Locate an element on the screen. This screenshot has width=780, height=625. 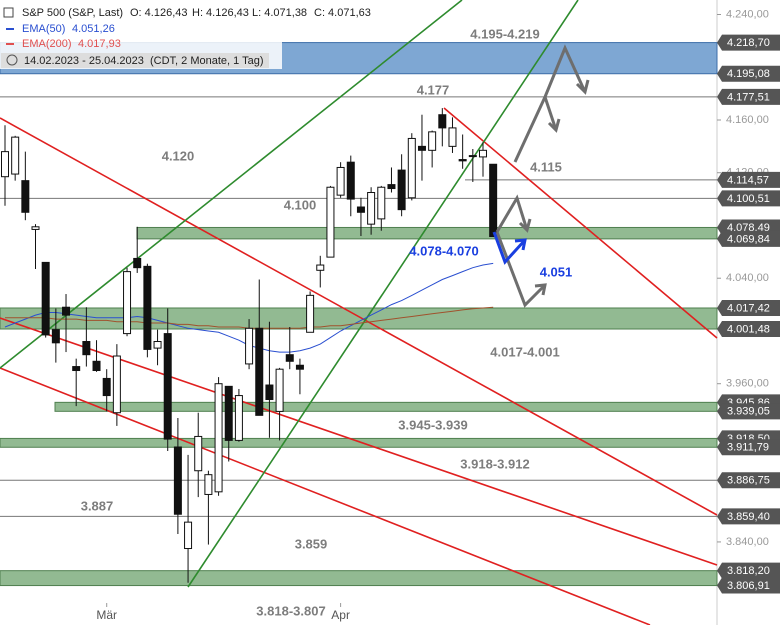
ohlc-low: L: 4.071,38 is located at coordinates (279, 13).